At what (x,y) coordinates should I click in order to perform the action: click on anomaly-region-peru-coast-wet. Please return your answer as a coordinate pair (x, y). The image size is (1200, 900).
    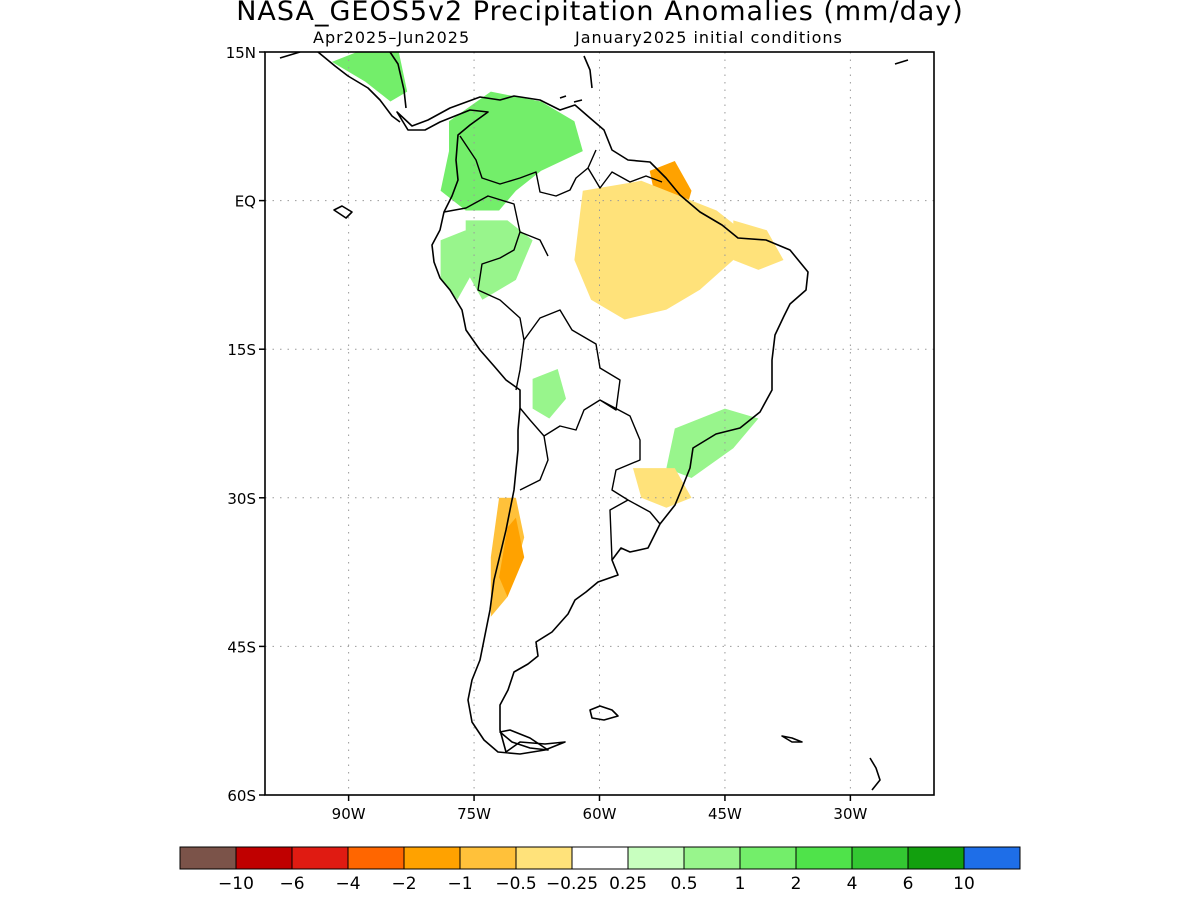
    Looking at the image, I should click on (457, 265).